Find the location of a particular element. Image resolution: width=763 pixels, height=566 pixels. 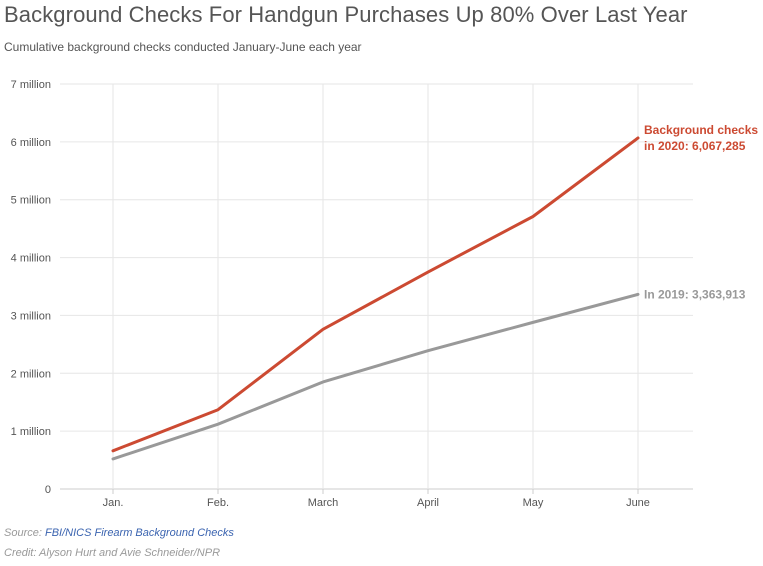

y-tick-label: 4 million is located at coordinates (31, 259).